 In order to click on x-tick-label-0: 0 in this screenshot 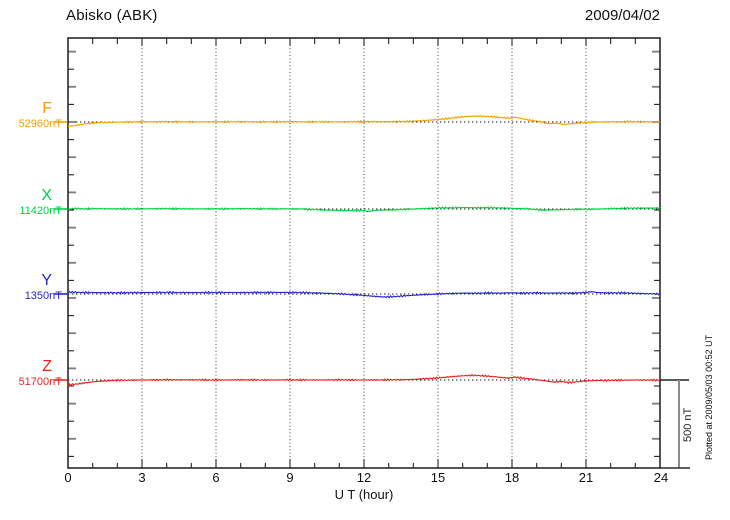, I will do `click(68, 477)`.